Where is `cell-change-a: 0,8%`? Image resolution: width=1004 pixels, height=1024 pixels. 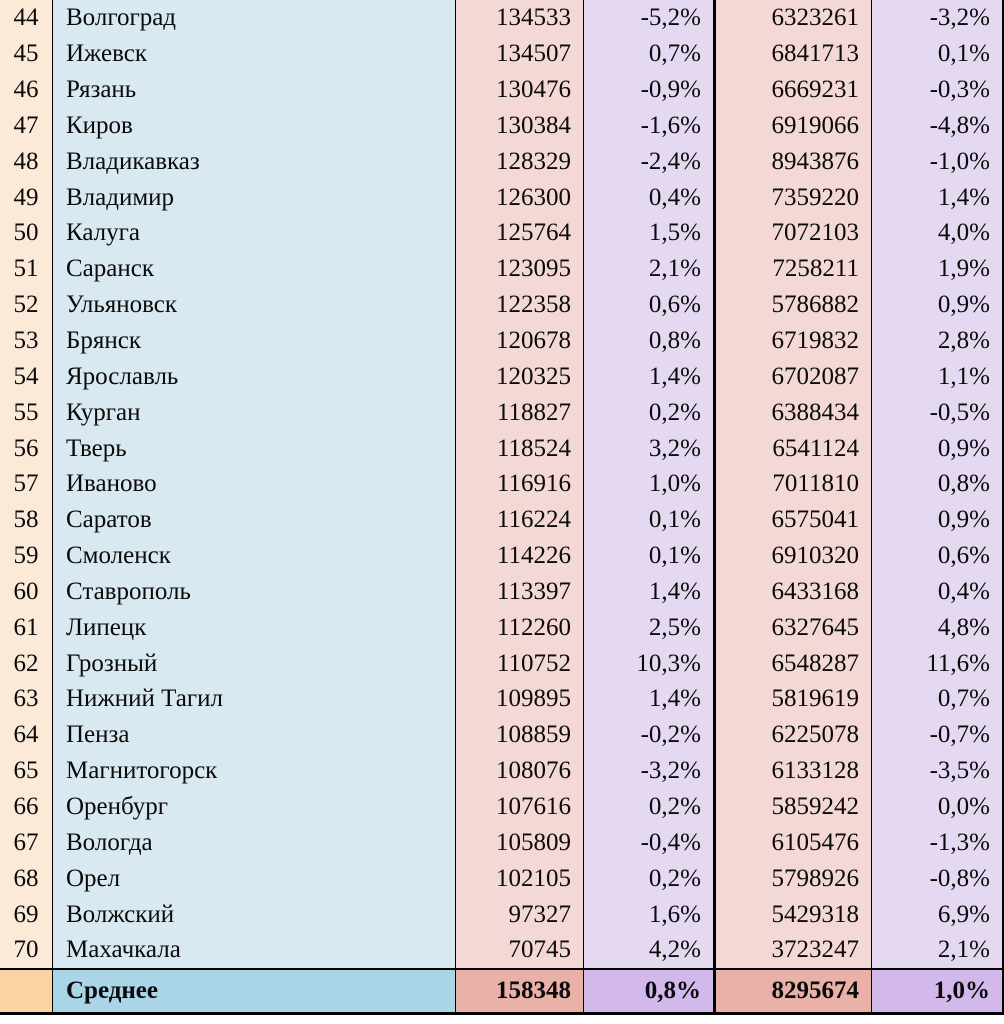
cell-change-a: 0,8% is located at coordinates (650, 340).